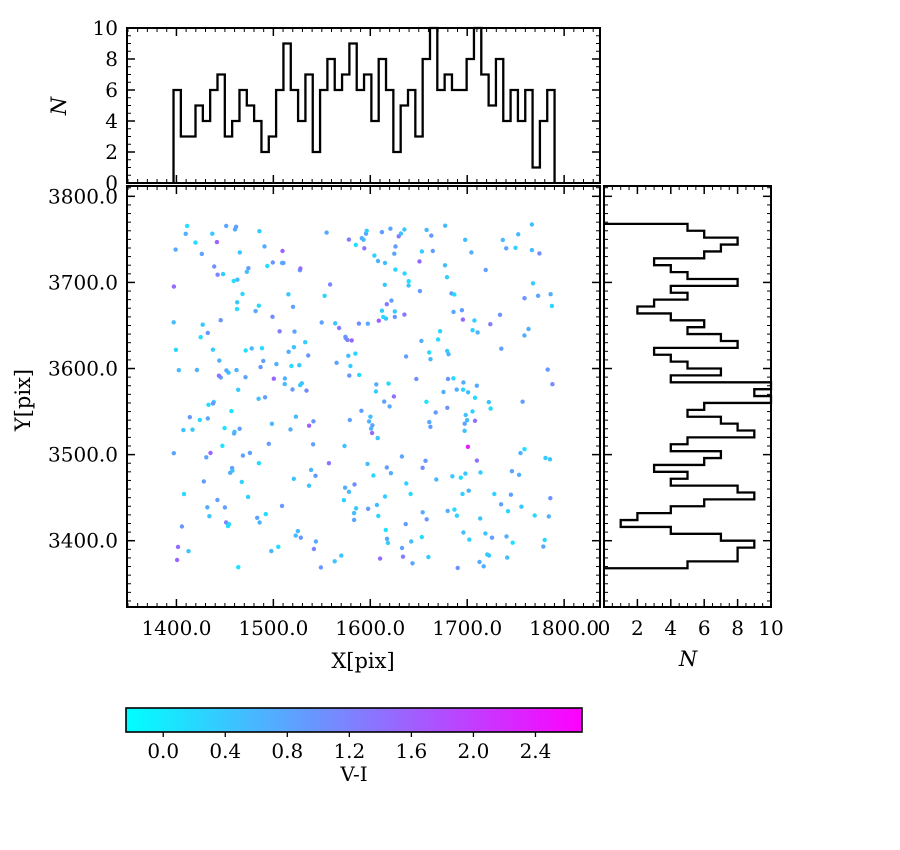 The height and width of the screenshot is (850, 900). I want to click on top-histogram-step-line, so click(364, 104).